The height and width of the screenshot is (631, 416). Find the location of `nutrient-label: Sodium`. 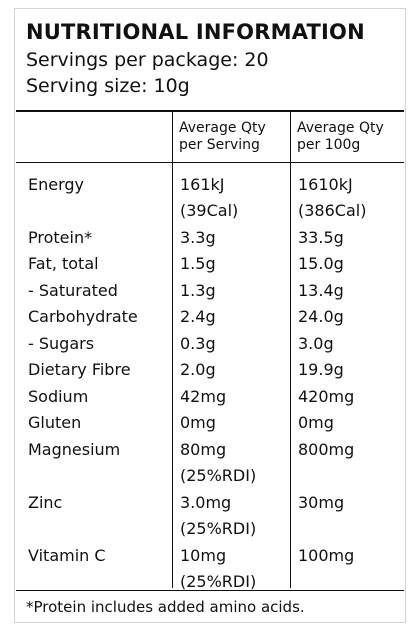

nutrient-label: Sodium is located at coordinates (58, 396).